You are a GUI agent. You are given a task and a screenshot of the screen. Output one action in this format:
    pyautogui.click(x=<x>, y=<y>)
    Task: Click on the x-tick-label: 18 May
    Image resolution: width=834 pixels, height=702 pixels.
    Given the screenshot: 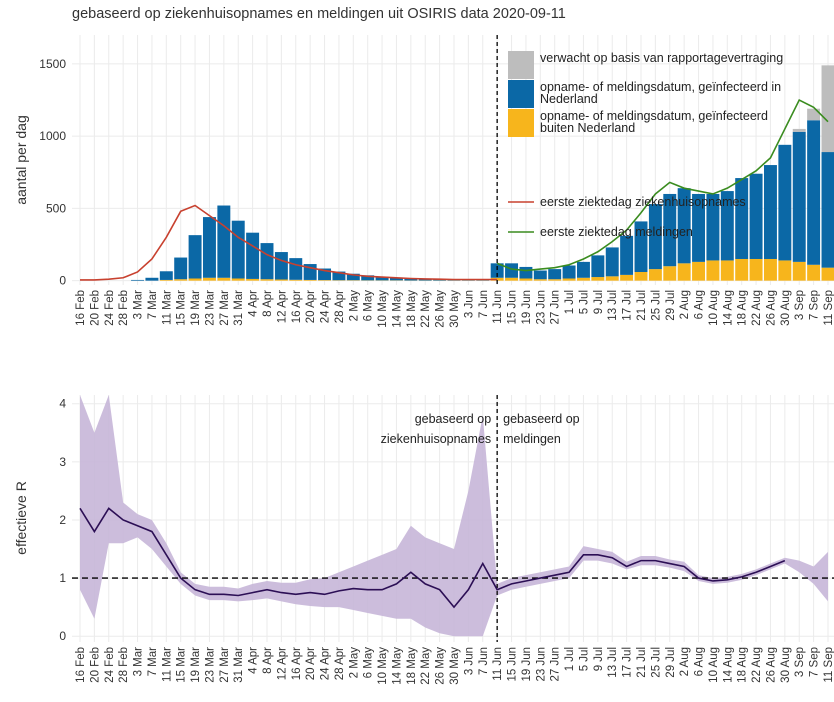 What is the action you would take?
    pyautogui.click(x=412, y=666)
    